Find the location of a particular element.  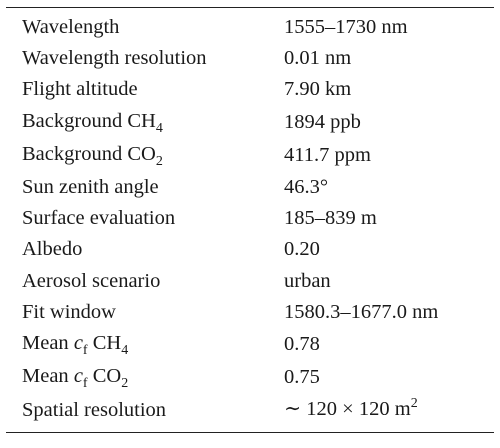

table-row: Flight altitude 7.90 km is located at coordinates (250, 89).